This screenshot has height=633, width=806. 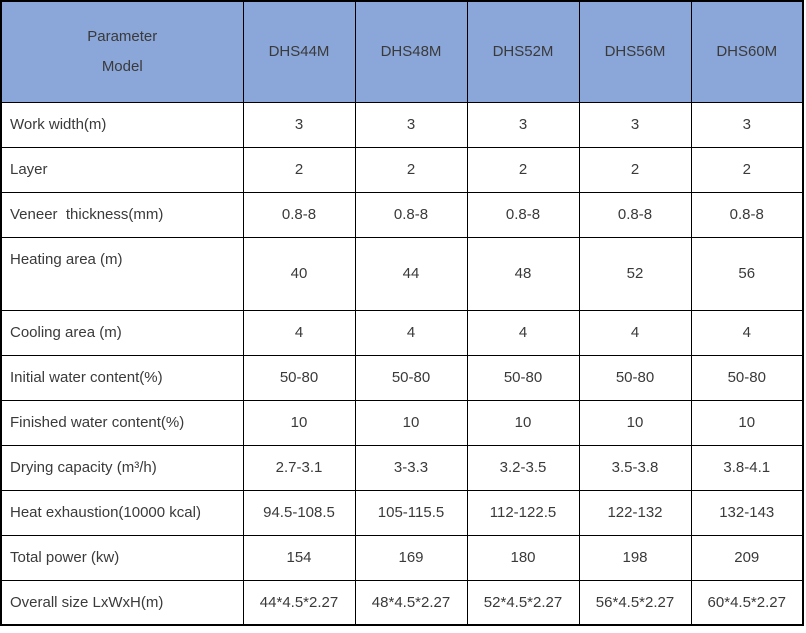 I want to click on parameter-label: Layer, so click(x=122, y=169).